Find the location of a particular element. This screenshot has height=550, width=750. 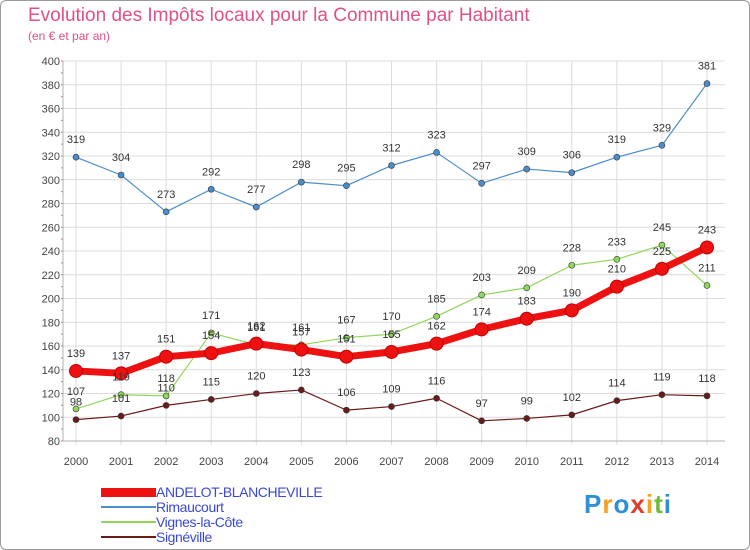

x-tick-label: 2014 is located at coordinates (707, 462).